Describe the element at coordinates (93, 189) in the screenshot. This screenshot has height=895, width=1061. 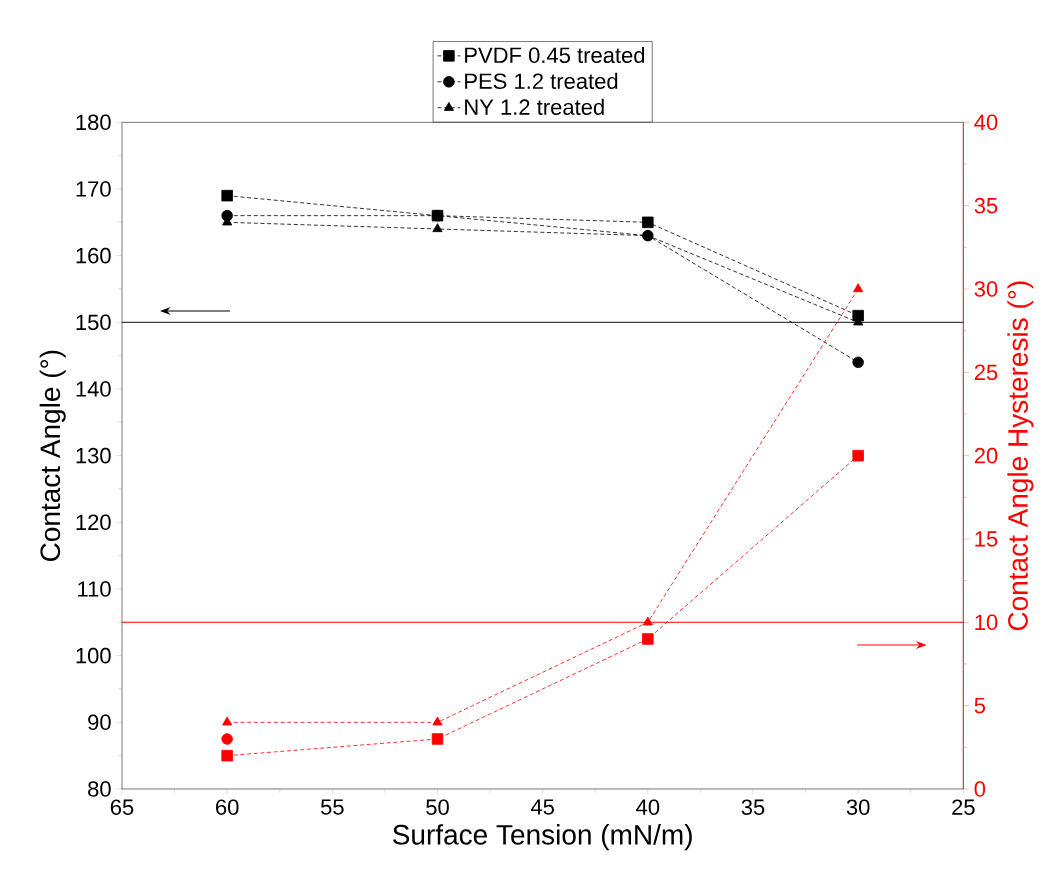
I see `y-tick-label: 170` at that location.